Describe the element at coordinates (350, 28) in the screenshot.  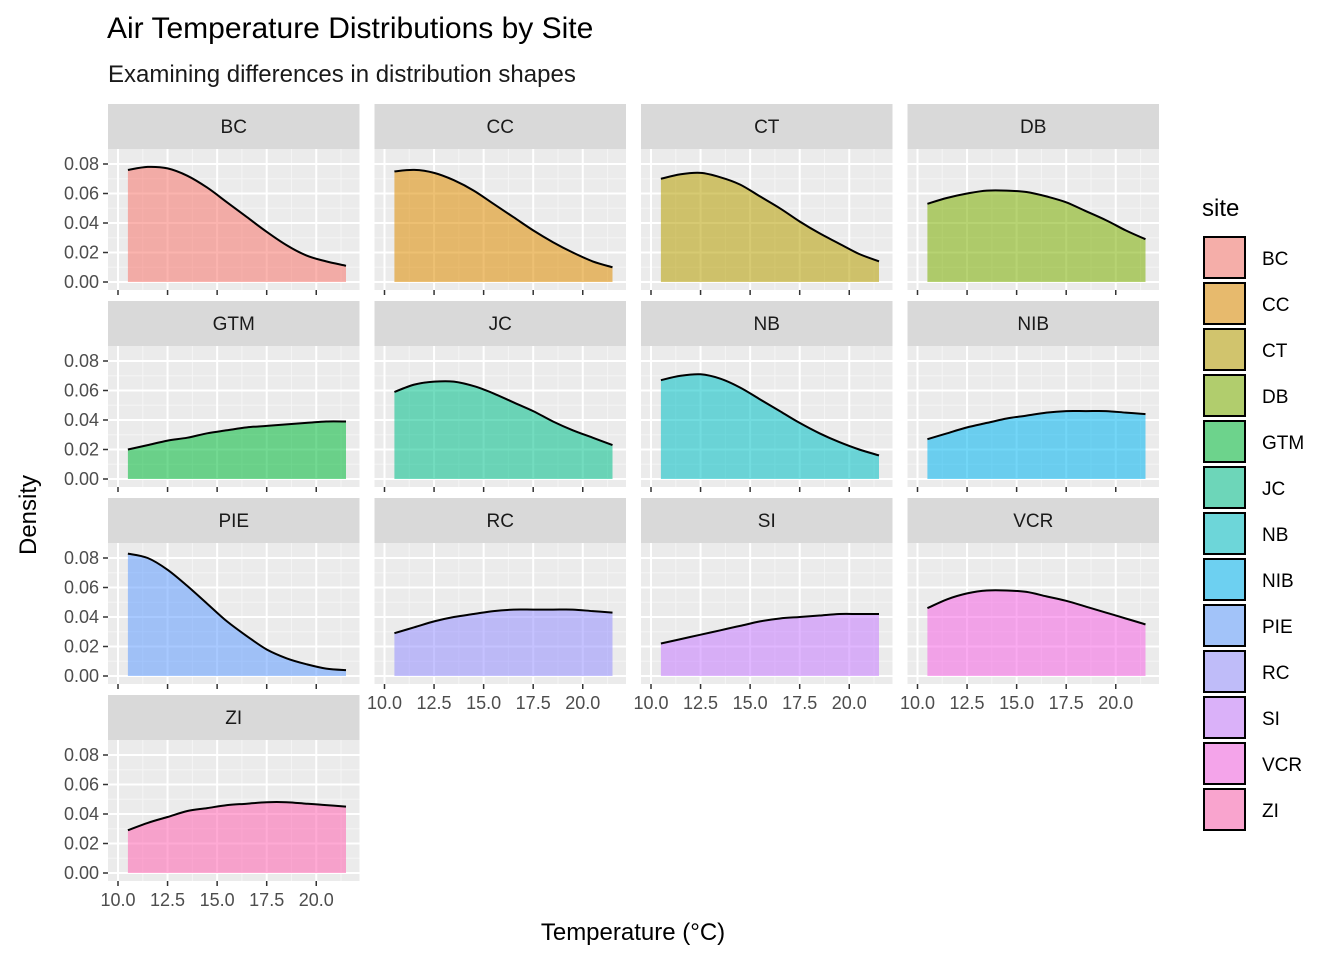
I see `chart-title: Air Temperature Distributions by Site` at that location.